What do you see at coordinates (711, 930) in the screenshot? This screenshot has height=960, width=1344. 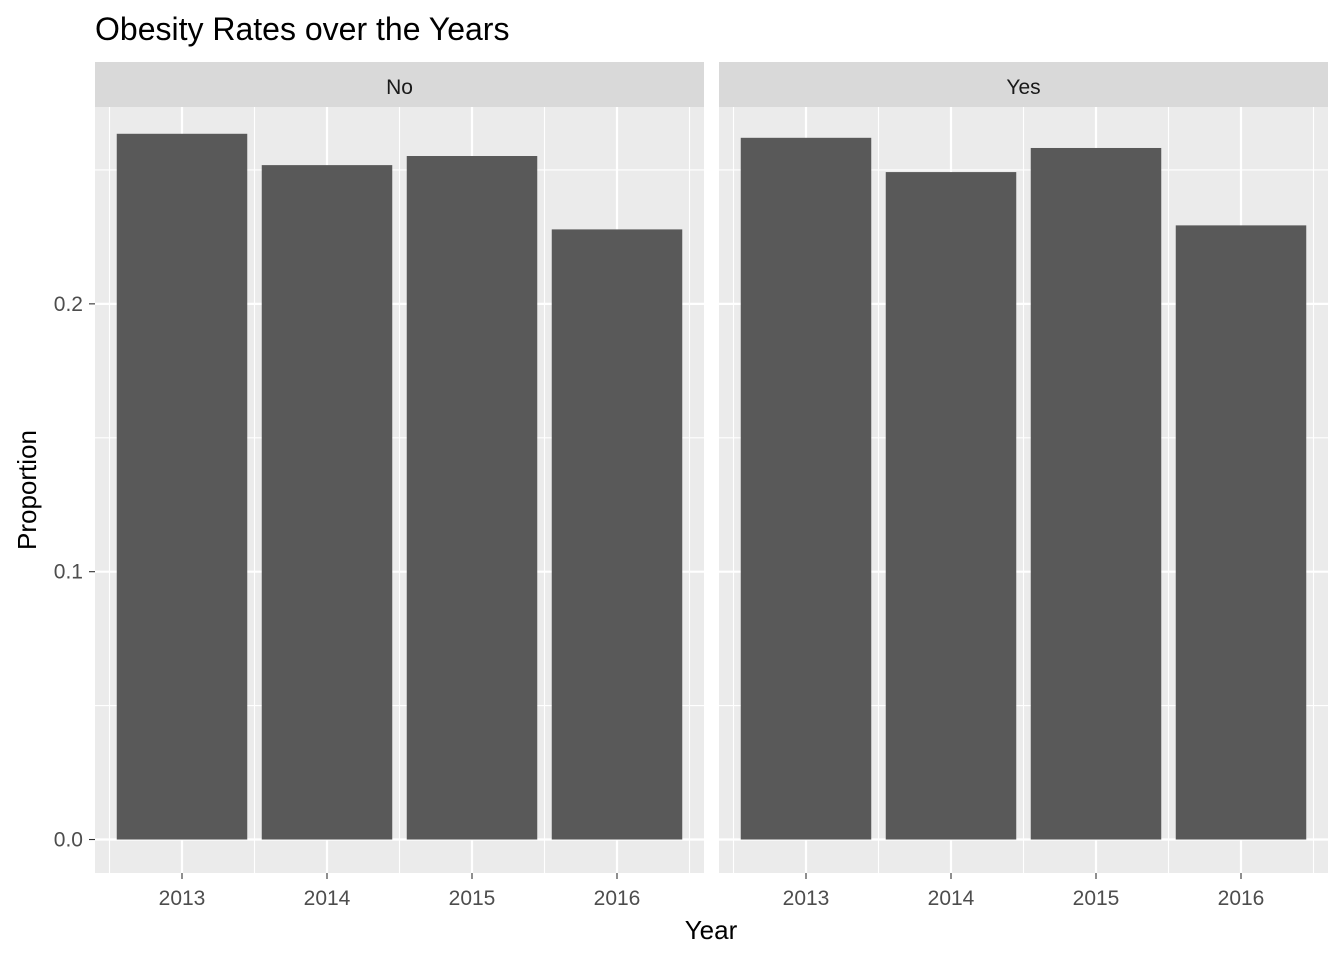 I see `x-axis-title: Year` at bounding box center [711, 930].